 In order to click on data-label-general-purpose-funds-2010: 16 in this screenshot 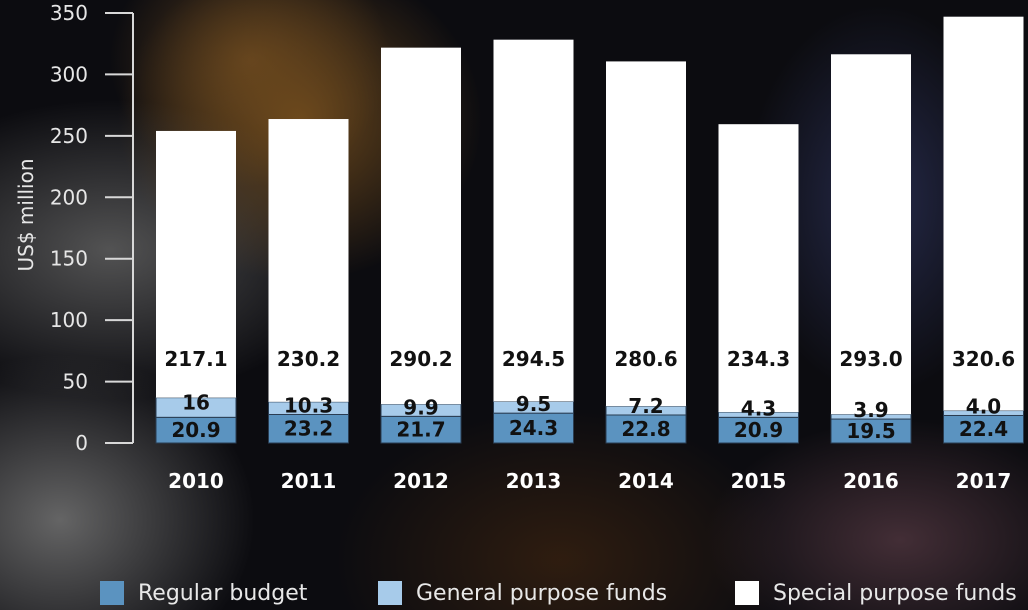, I will do `click(196, 403)`.